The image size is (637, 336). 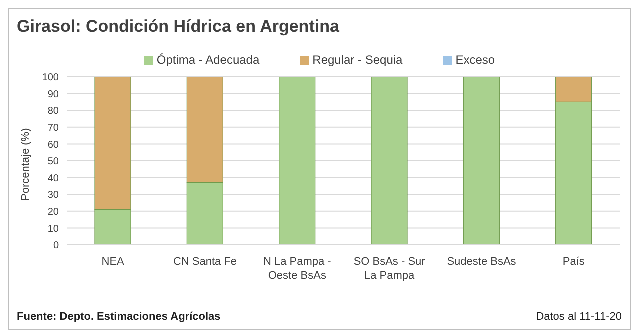 What do you see at coordinates (54, 128) in the screenshot?
I see `y-tick-label: 70` at bounding box center [54, 128].